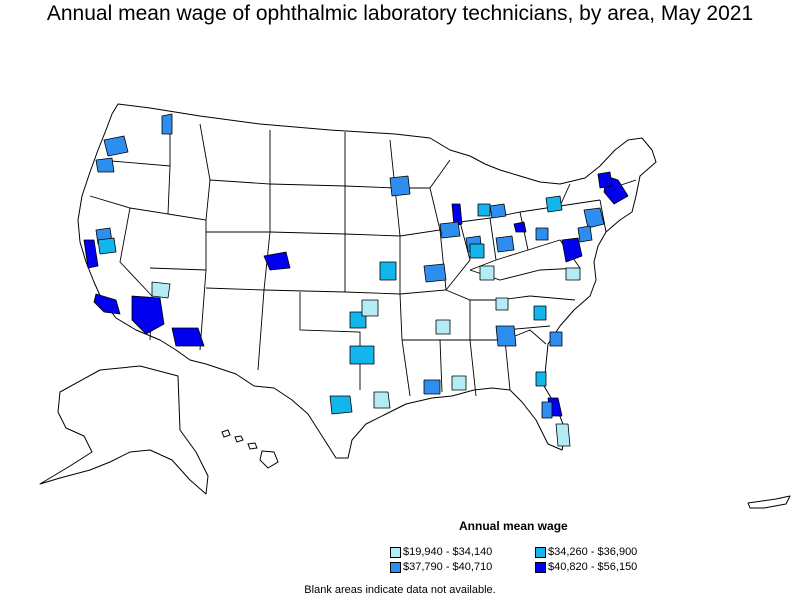  Describe the element at coordinates (505, 244) in the screenshot. I see `area-columbus` at that location.